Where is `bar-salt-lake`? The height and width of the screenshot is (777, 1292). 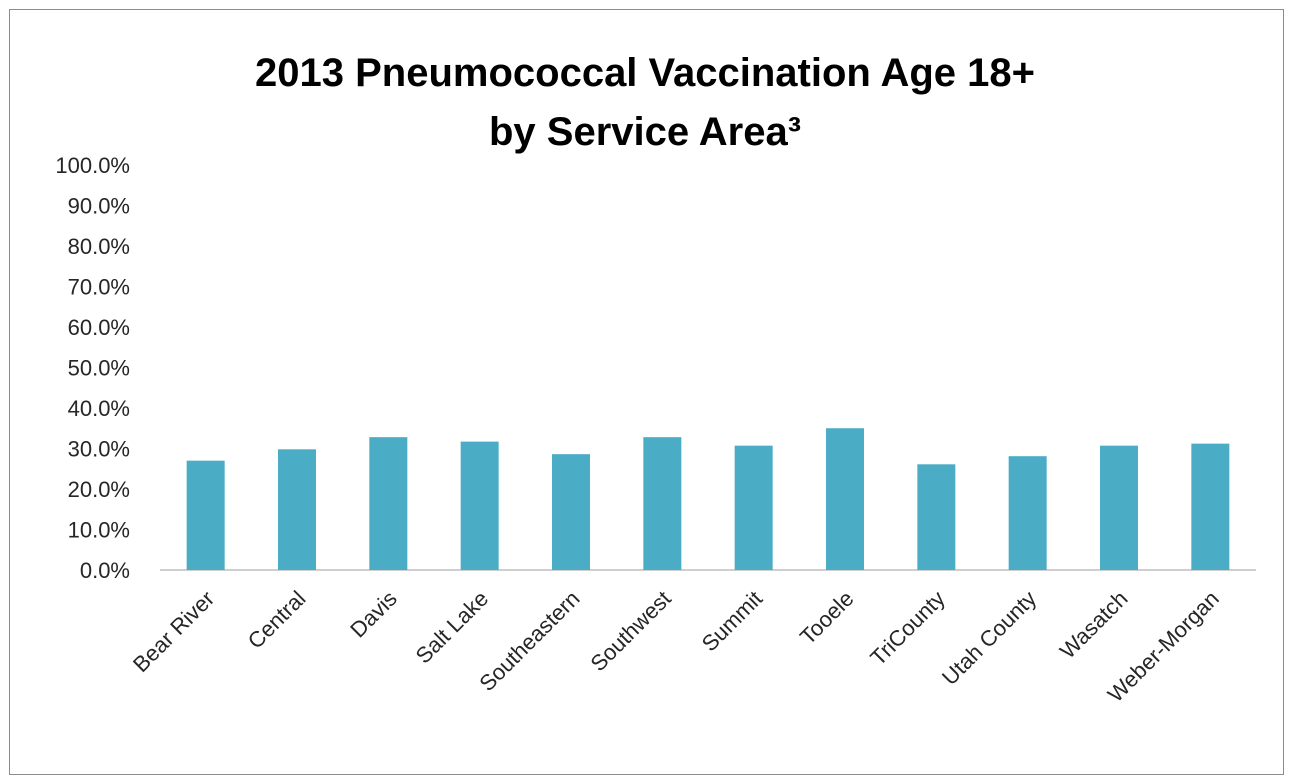
bar-salt-lake is located at coordinates (479, 505).